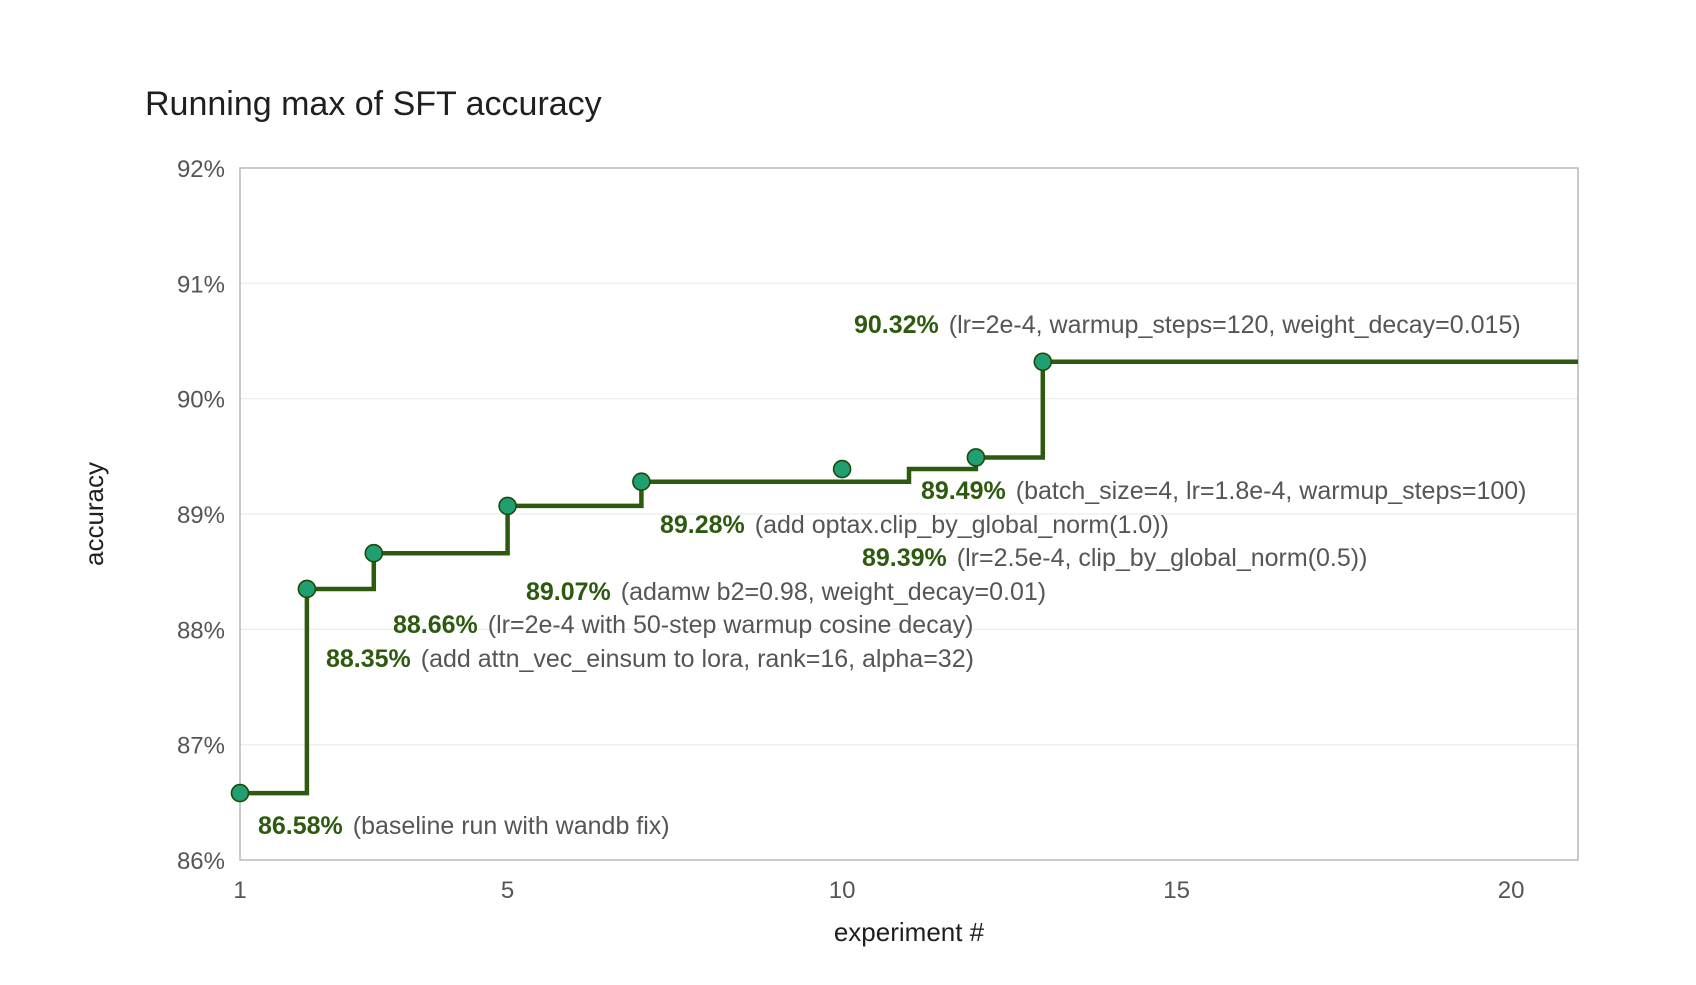  I want to click on annotation-value: 89.07%, so click(568, 592).